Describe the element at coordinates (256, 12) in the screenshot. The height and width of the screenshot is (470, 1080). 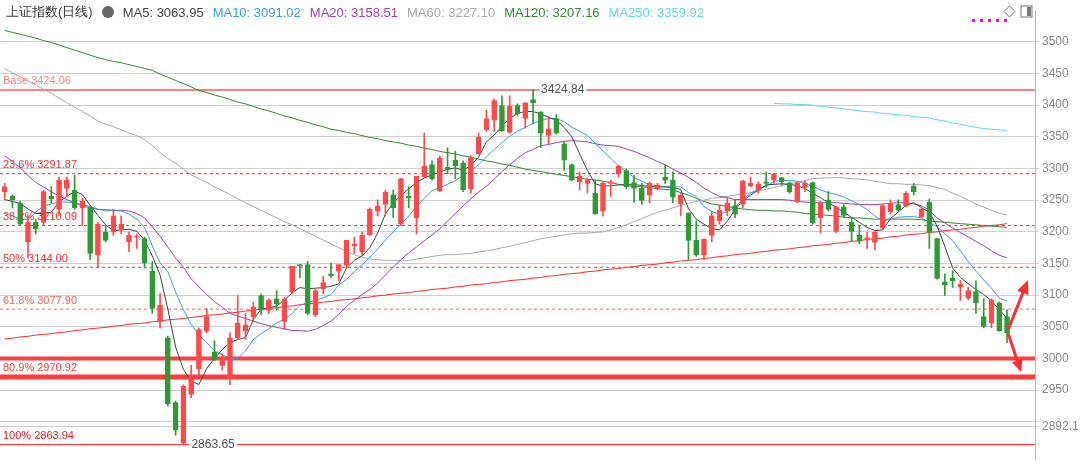
I see `text: MA10: 3091.02` at that location.